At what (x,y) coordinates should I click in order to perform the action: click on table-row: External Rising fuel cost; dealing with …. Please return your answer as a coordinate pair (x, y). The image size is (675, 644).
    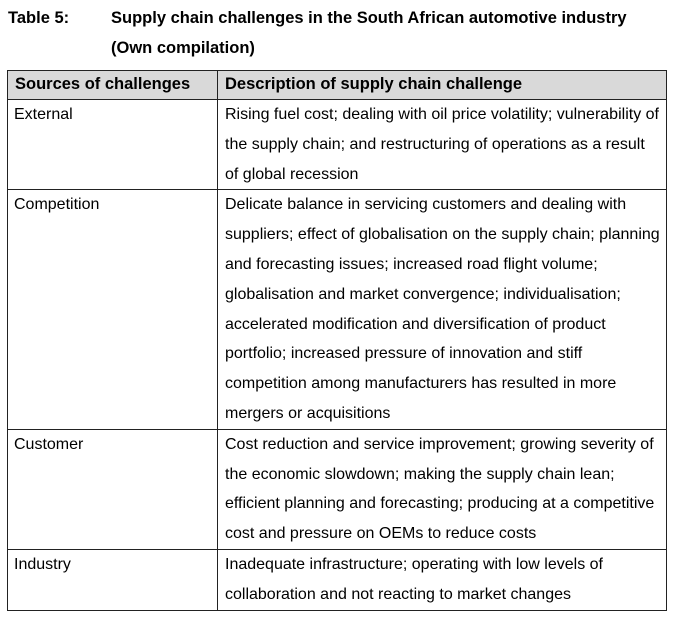
    Looking at the image, I should click on (337, 144).